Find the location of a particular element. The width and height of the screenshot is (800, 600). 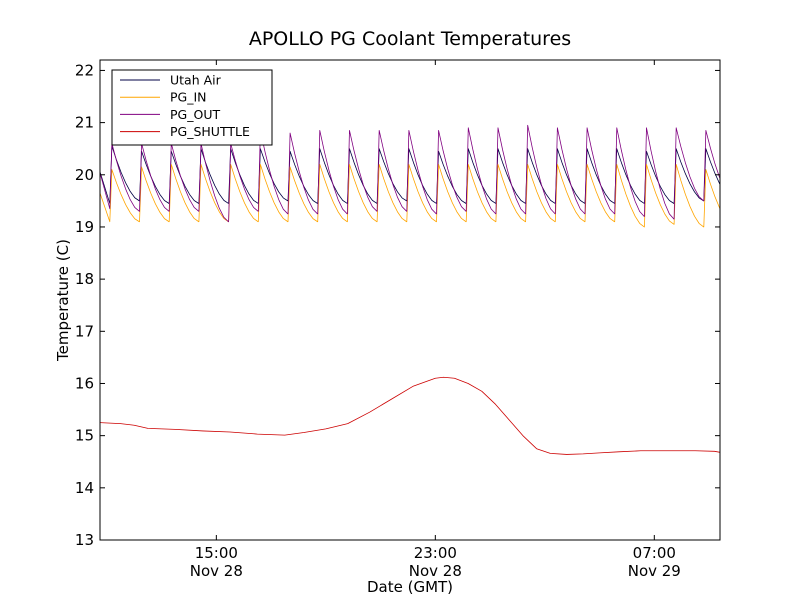

y-axis-label: Temperature (C) is located at coordinates (63, 300).